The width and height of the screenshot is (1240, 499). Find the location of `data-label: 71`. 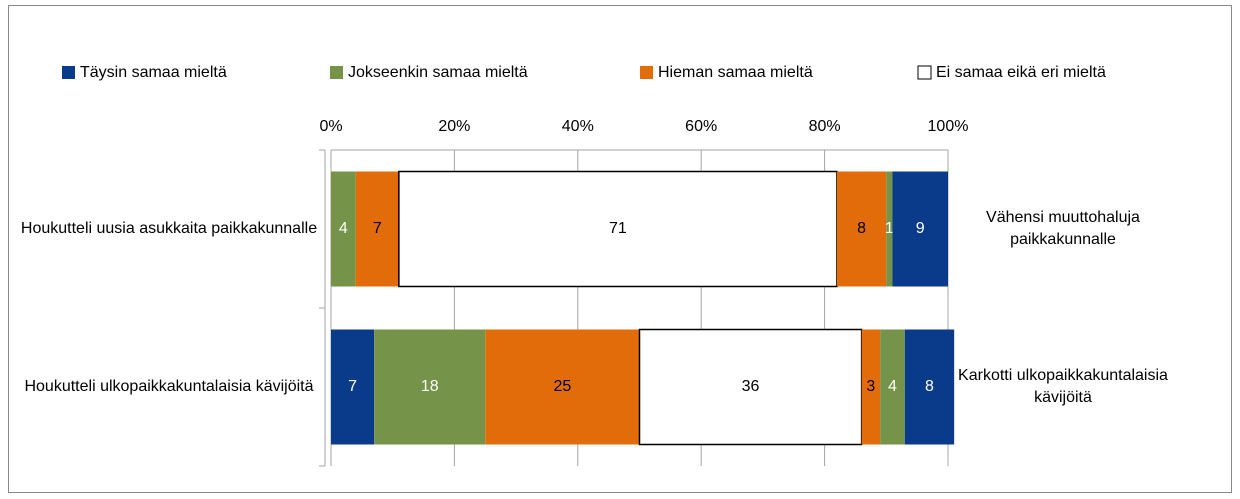

data-label: 71 is located at coordinates (618, 228).